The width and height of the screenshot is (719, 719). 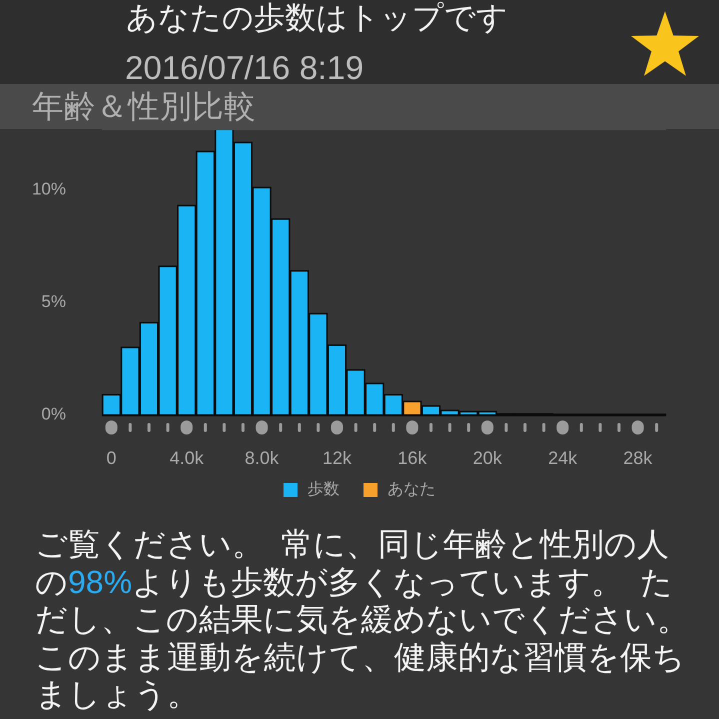 What do you see at coordinates (53, 301) in the screenshot?
I see `y-tick-label: 5%` at bounding box center [53, 301].